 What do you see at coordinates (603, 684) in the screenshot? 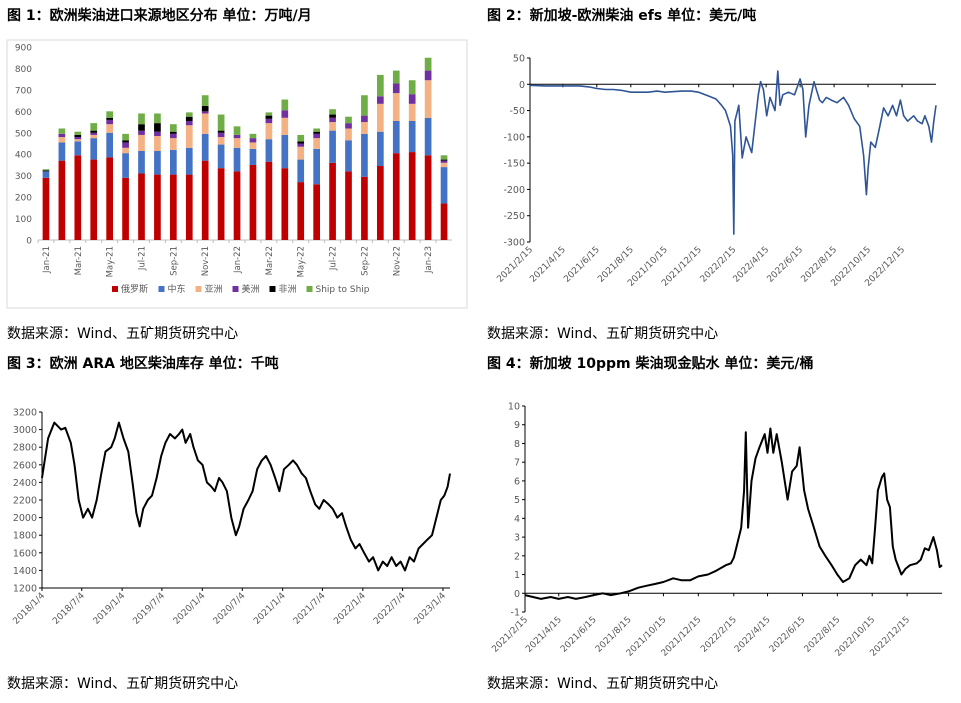
I see `chart4-source: 数据来源：Wind、五矿期货研究中心` at bounding box center [603, 684].